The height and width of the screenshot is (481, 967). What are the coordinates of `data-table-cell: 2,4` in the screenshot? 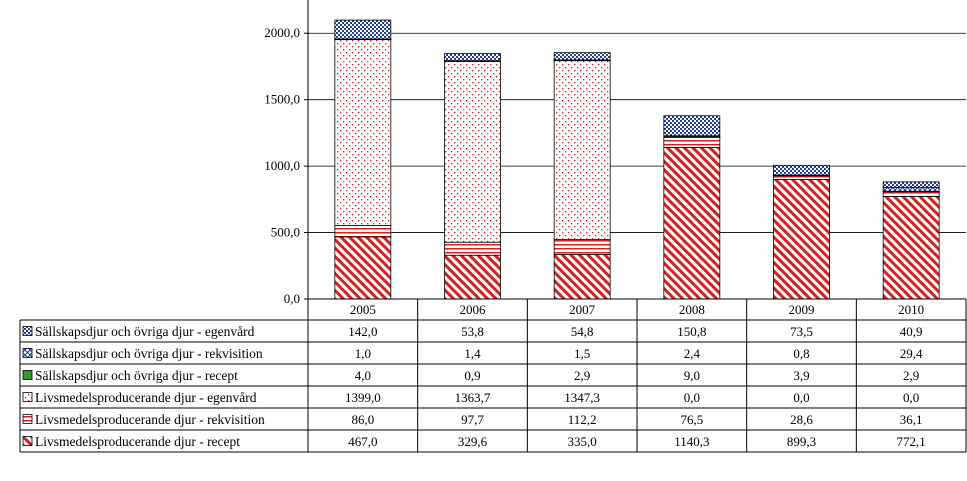 It's located at (692, 353).